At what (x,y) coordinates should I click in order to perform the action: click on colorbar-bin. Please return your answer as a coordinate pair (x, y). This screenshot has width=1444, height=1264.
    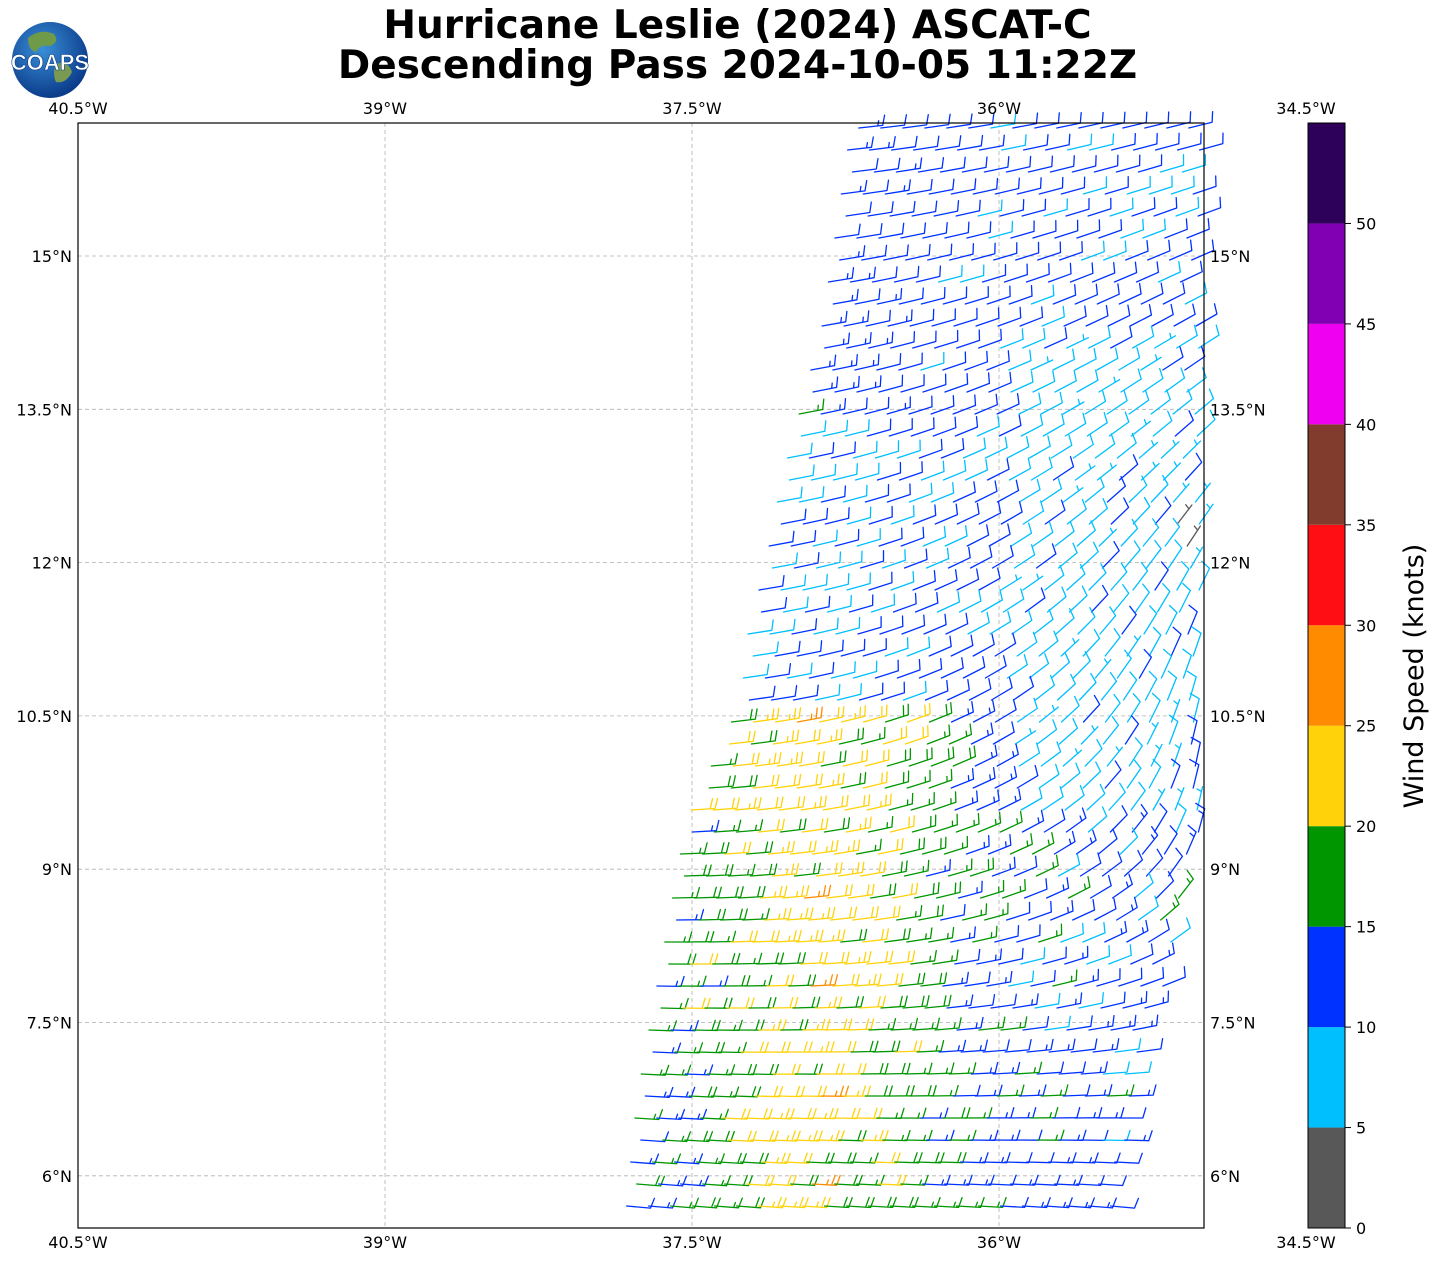
    Looking at the image, I should click on (1326, 575).